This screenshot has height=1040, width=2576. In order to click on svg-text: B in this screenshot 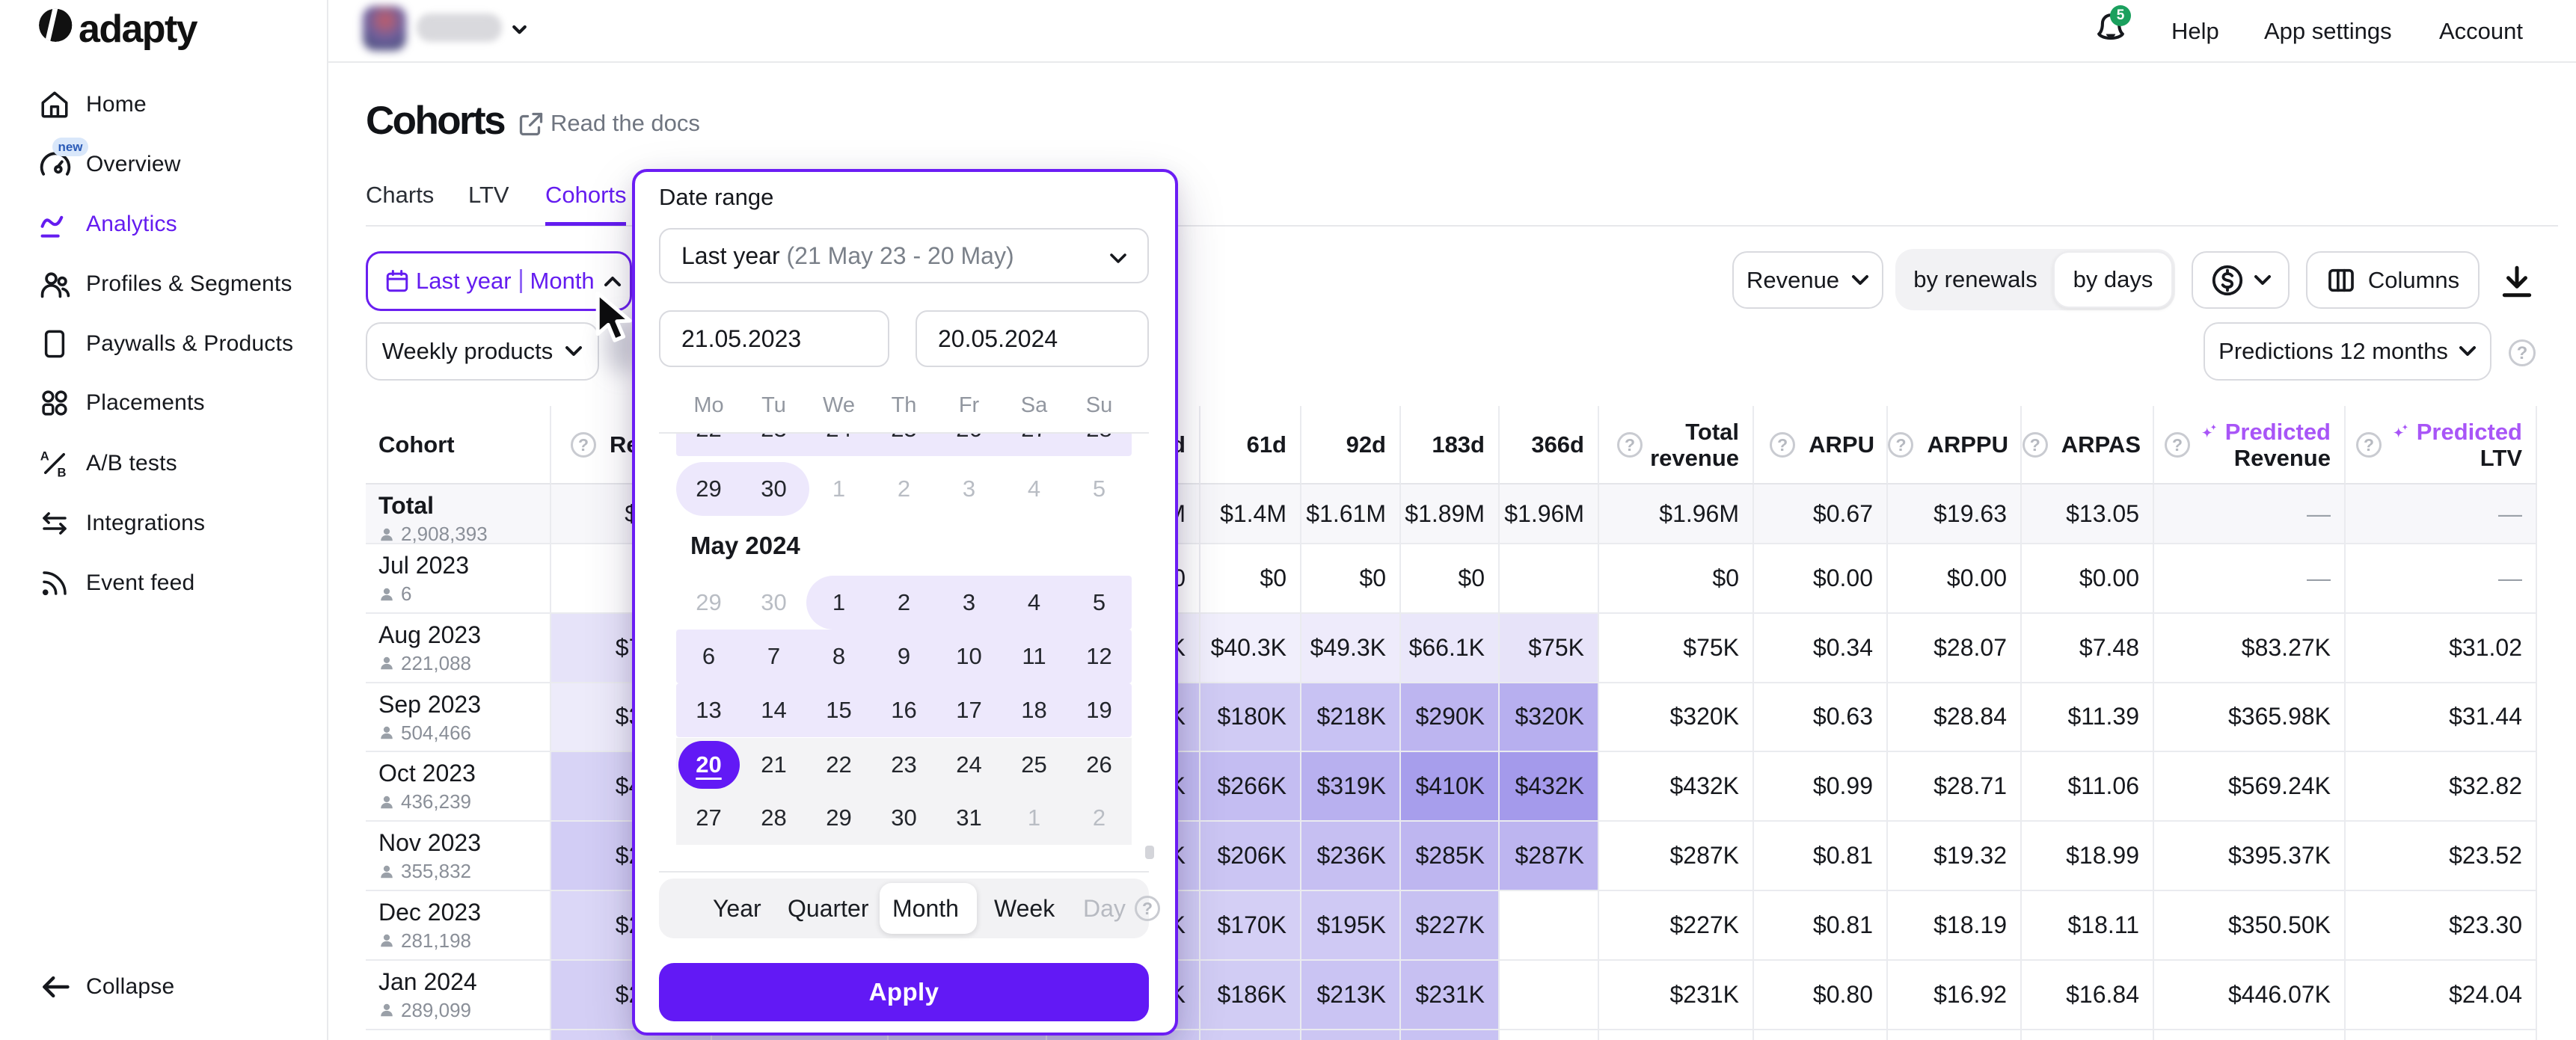, I will do `click(62, 473)`.